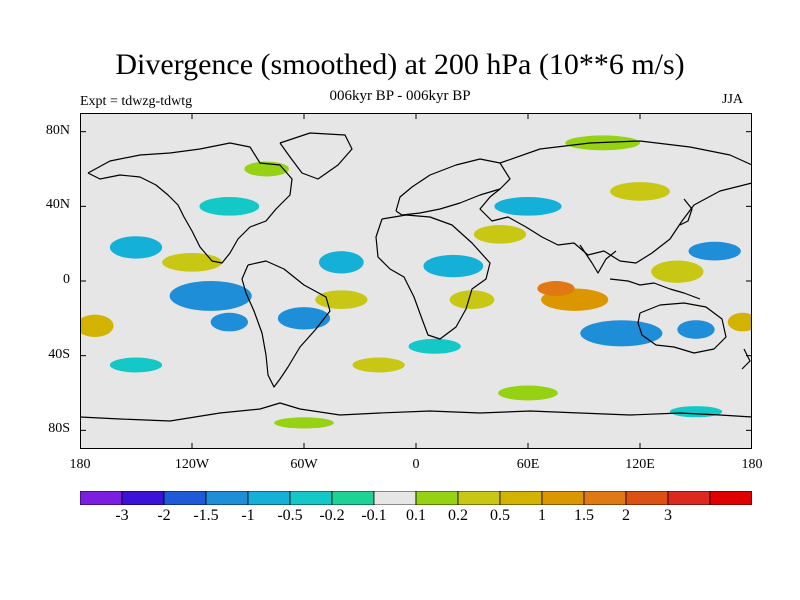 This screenshot has height=600, width=800. What do you see at coordinates (528, 464) in the screenshot?
I see `lon-label: 60E` at bounding box center [528, 464].